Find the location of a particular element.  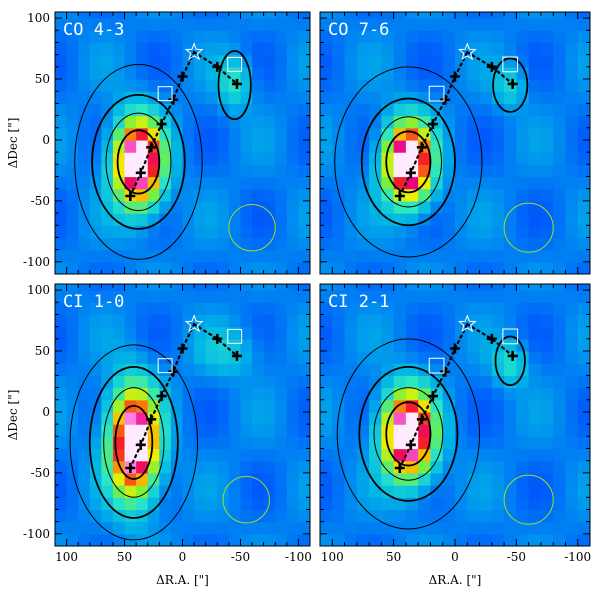

x-tick-label: -50 is located at coordinates (240, 557).